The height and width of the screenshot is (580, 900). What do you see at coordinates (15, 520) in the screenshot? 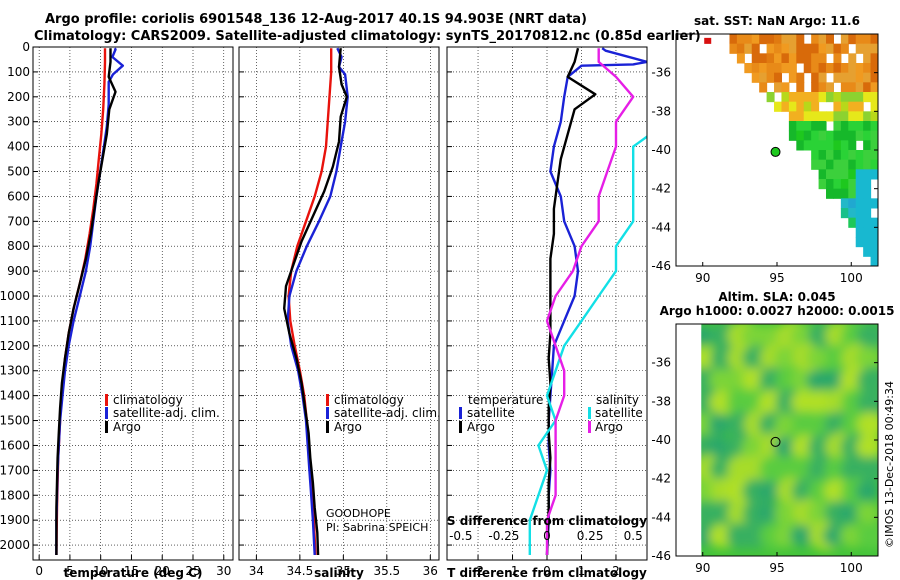
I see `depth-tick-label: 1900` at bounding box center [15, 520].